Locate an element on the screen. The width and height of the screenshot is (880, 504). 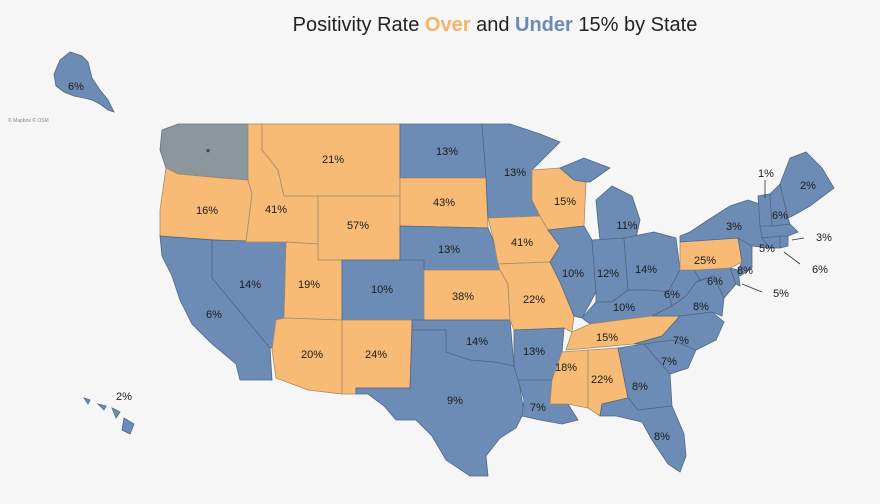
label-MN: 13% is located at coordinates (515, 173).